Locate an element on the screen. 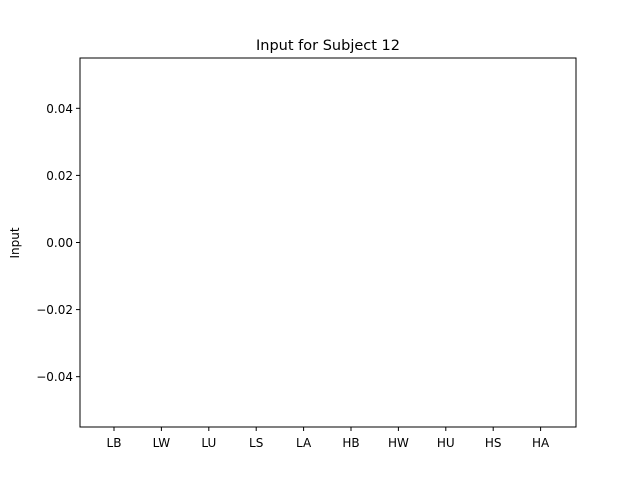 The height and width of the screenshot is (480, 640). y-tick-label: 0.02 is located at coordinates (59, 176).